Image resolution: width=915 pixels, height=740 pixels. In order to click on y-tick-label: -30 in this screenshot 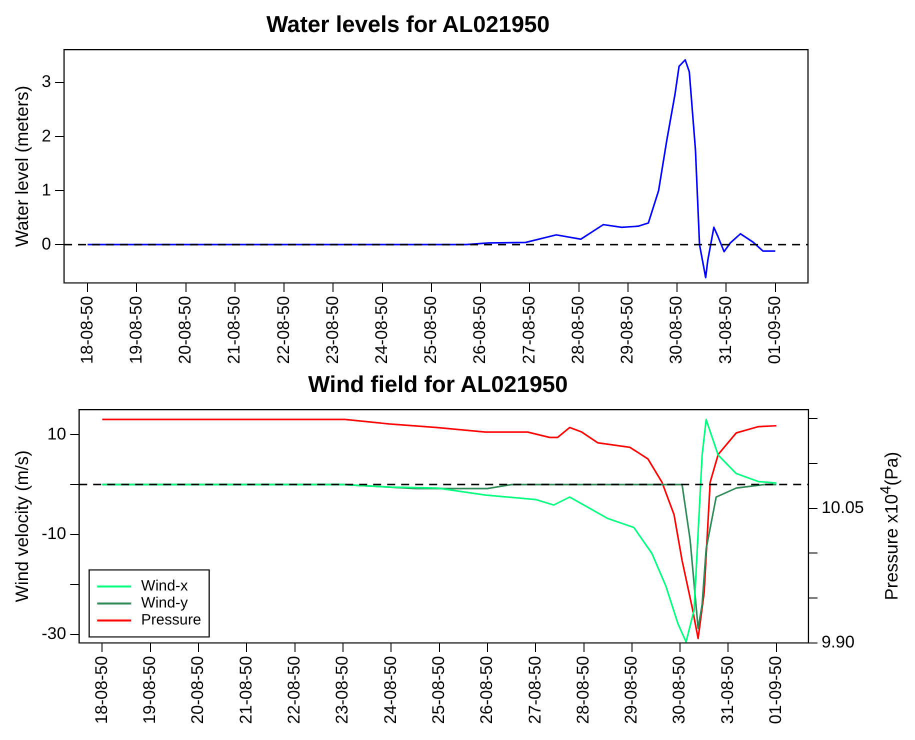, I will do `click(54, 634)`.